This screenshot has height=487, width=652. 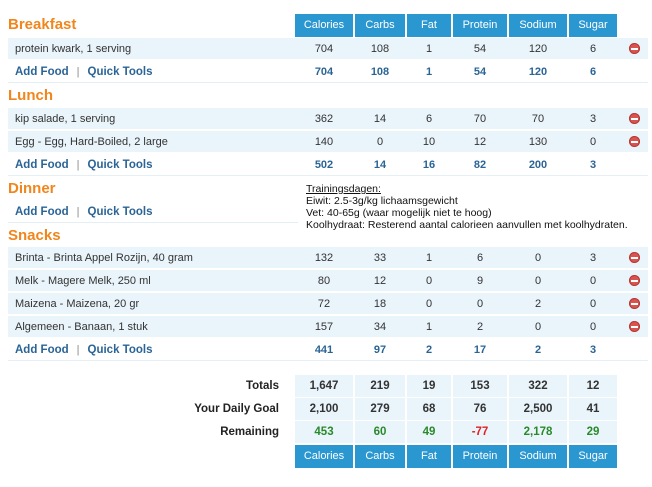 I want to click on meal-title-snacks: Snacks, so click(x=34, y=235).